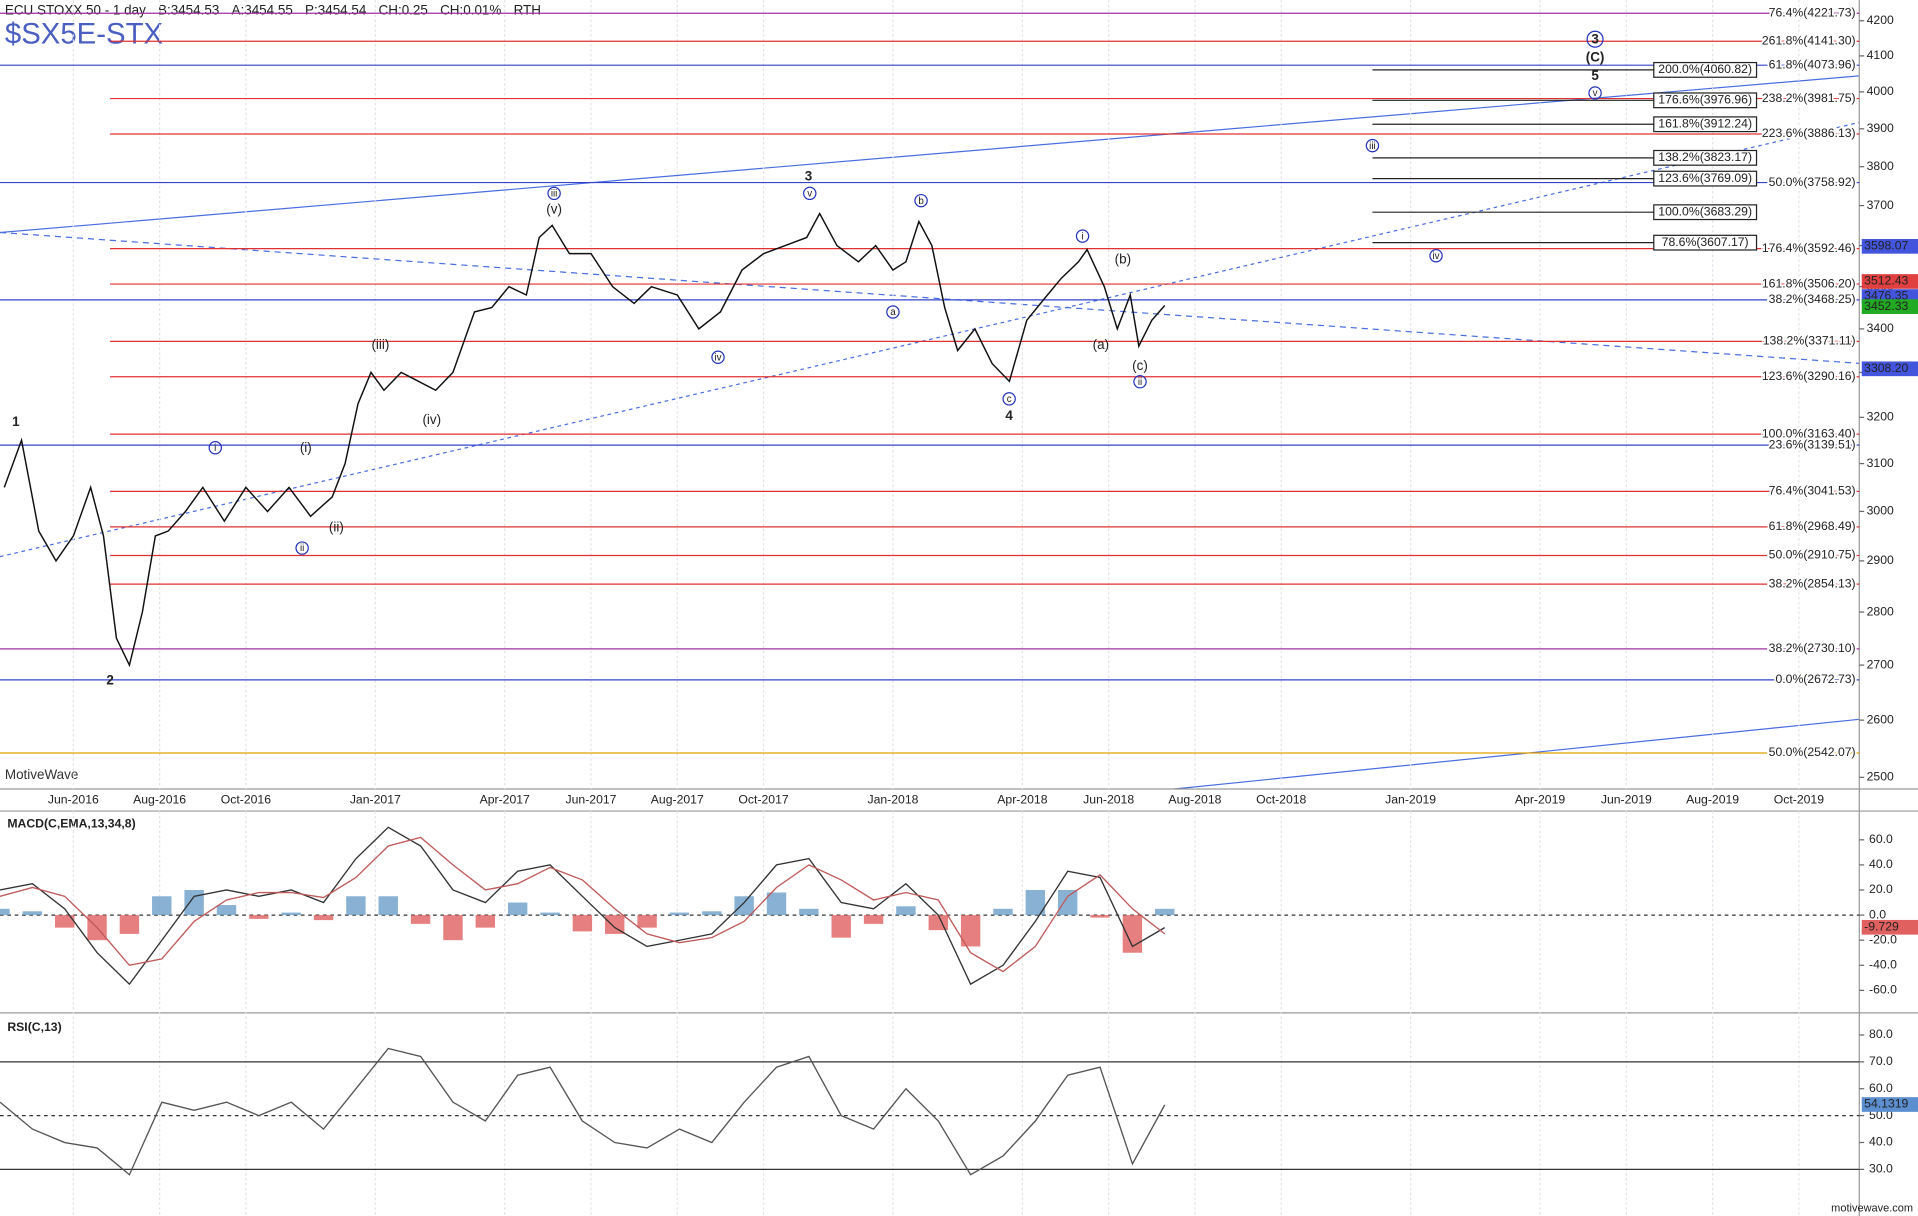  What do you see at coordinates (1883, 965) in the screenshot?
I see `y-tick-label: -40.0` at bounding box center [1883, 965].